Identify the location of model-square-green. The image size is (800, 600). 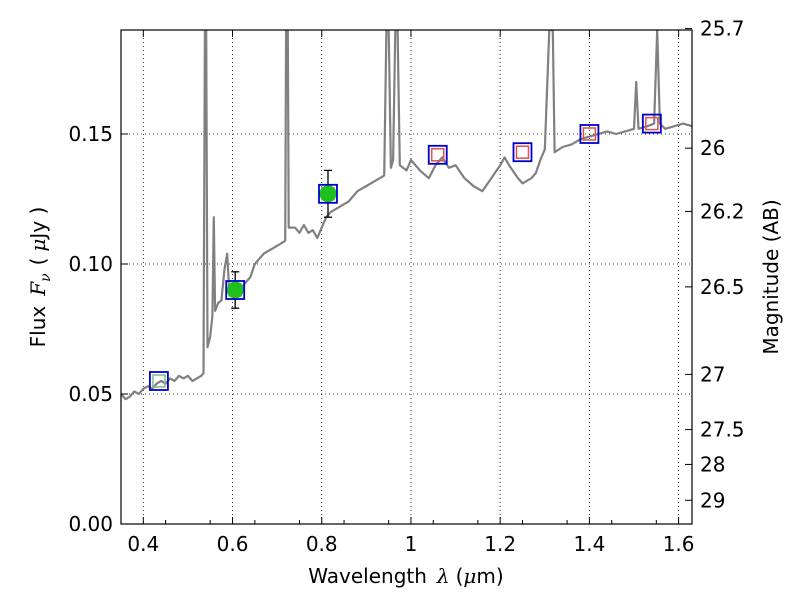
(159, 381).